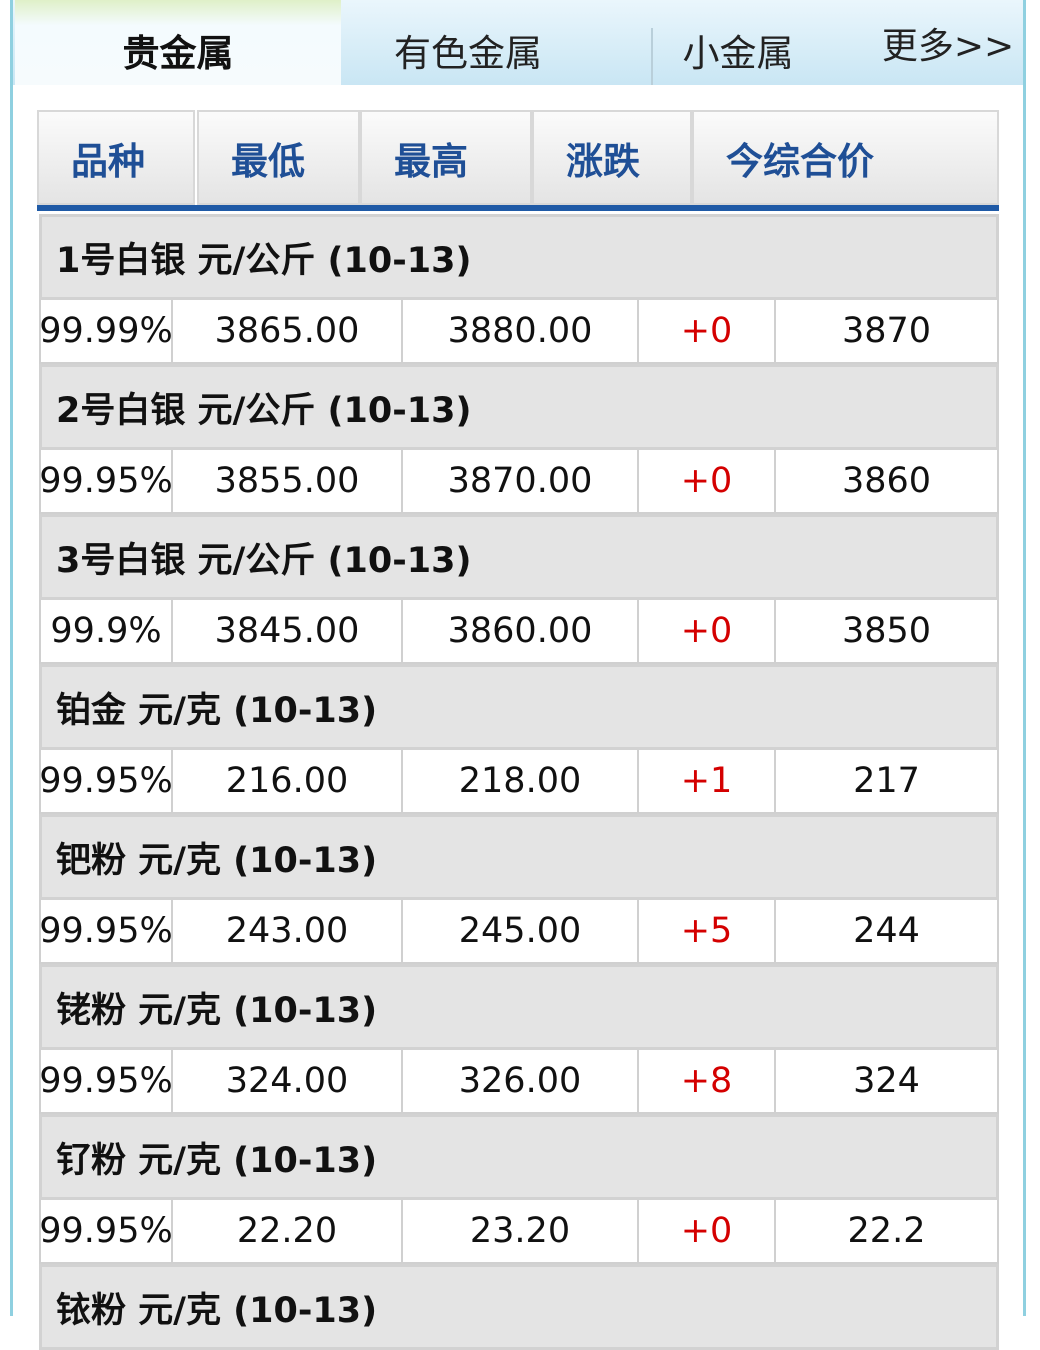 This screenshot has width=1040, height=1350. I want to click on table-row: 99.95% 324.00 326.00 +8 324, so click(519, 1082).